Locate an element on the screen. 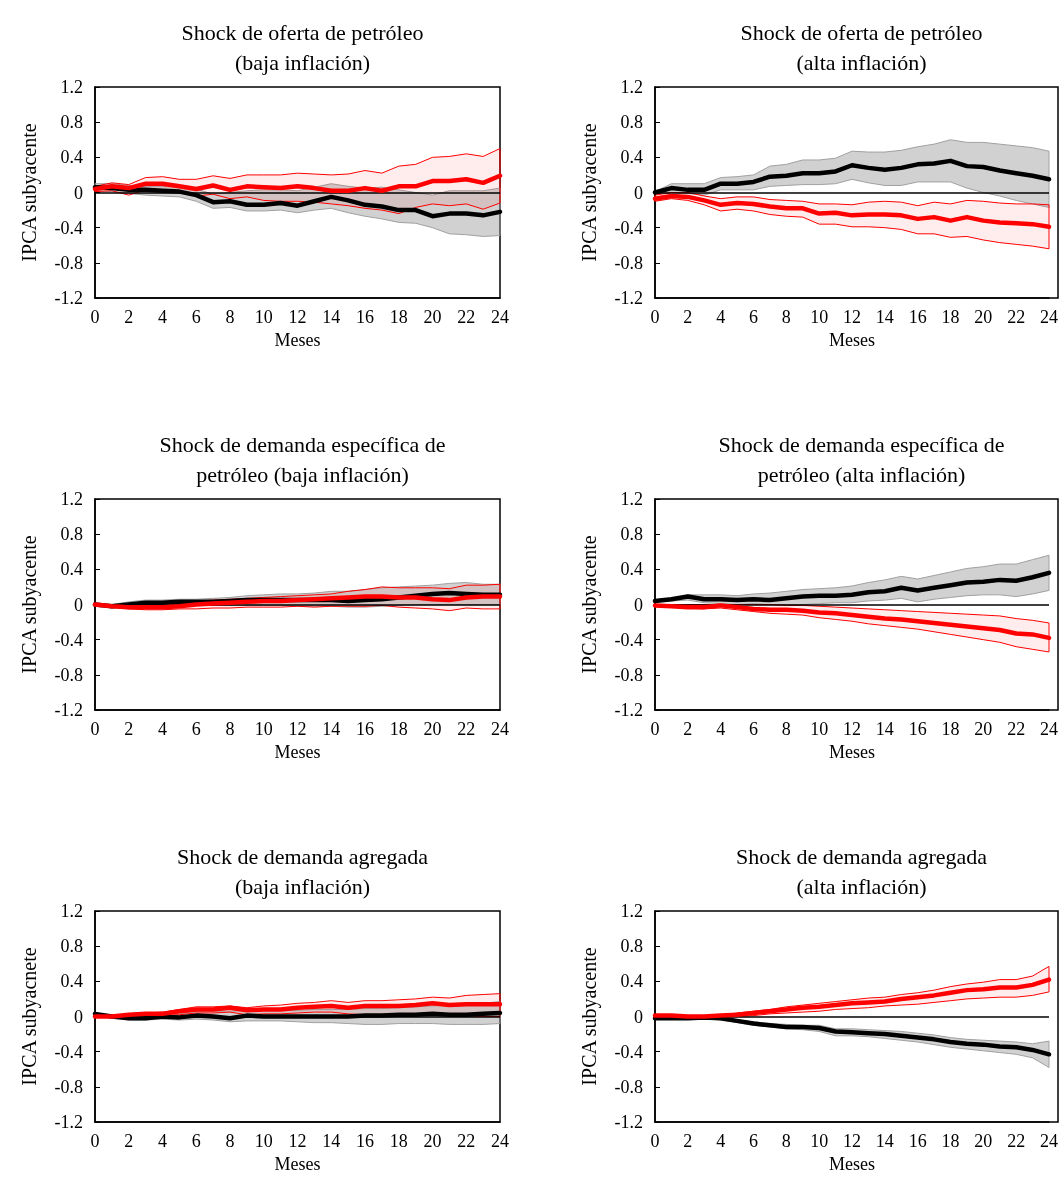  chart-title: Shock de demanda específica de petróleo (alta inflación) is located at coordinates (861, 459).